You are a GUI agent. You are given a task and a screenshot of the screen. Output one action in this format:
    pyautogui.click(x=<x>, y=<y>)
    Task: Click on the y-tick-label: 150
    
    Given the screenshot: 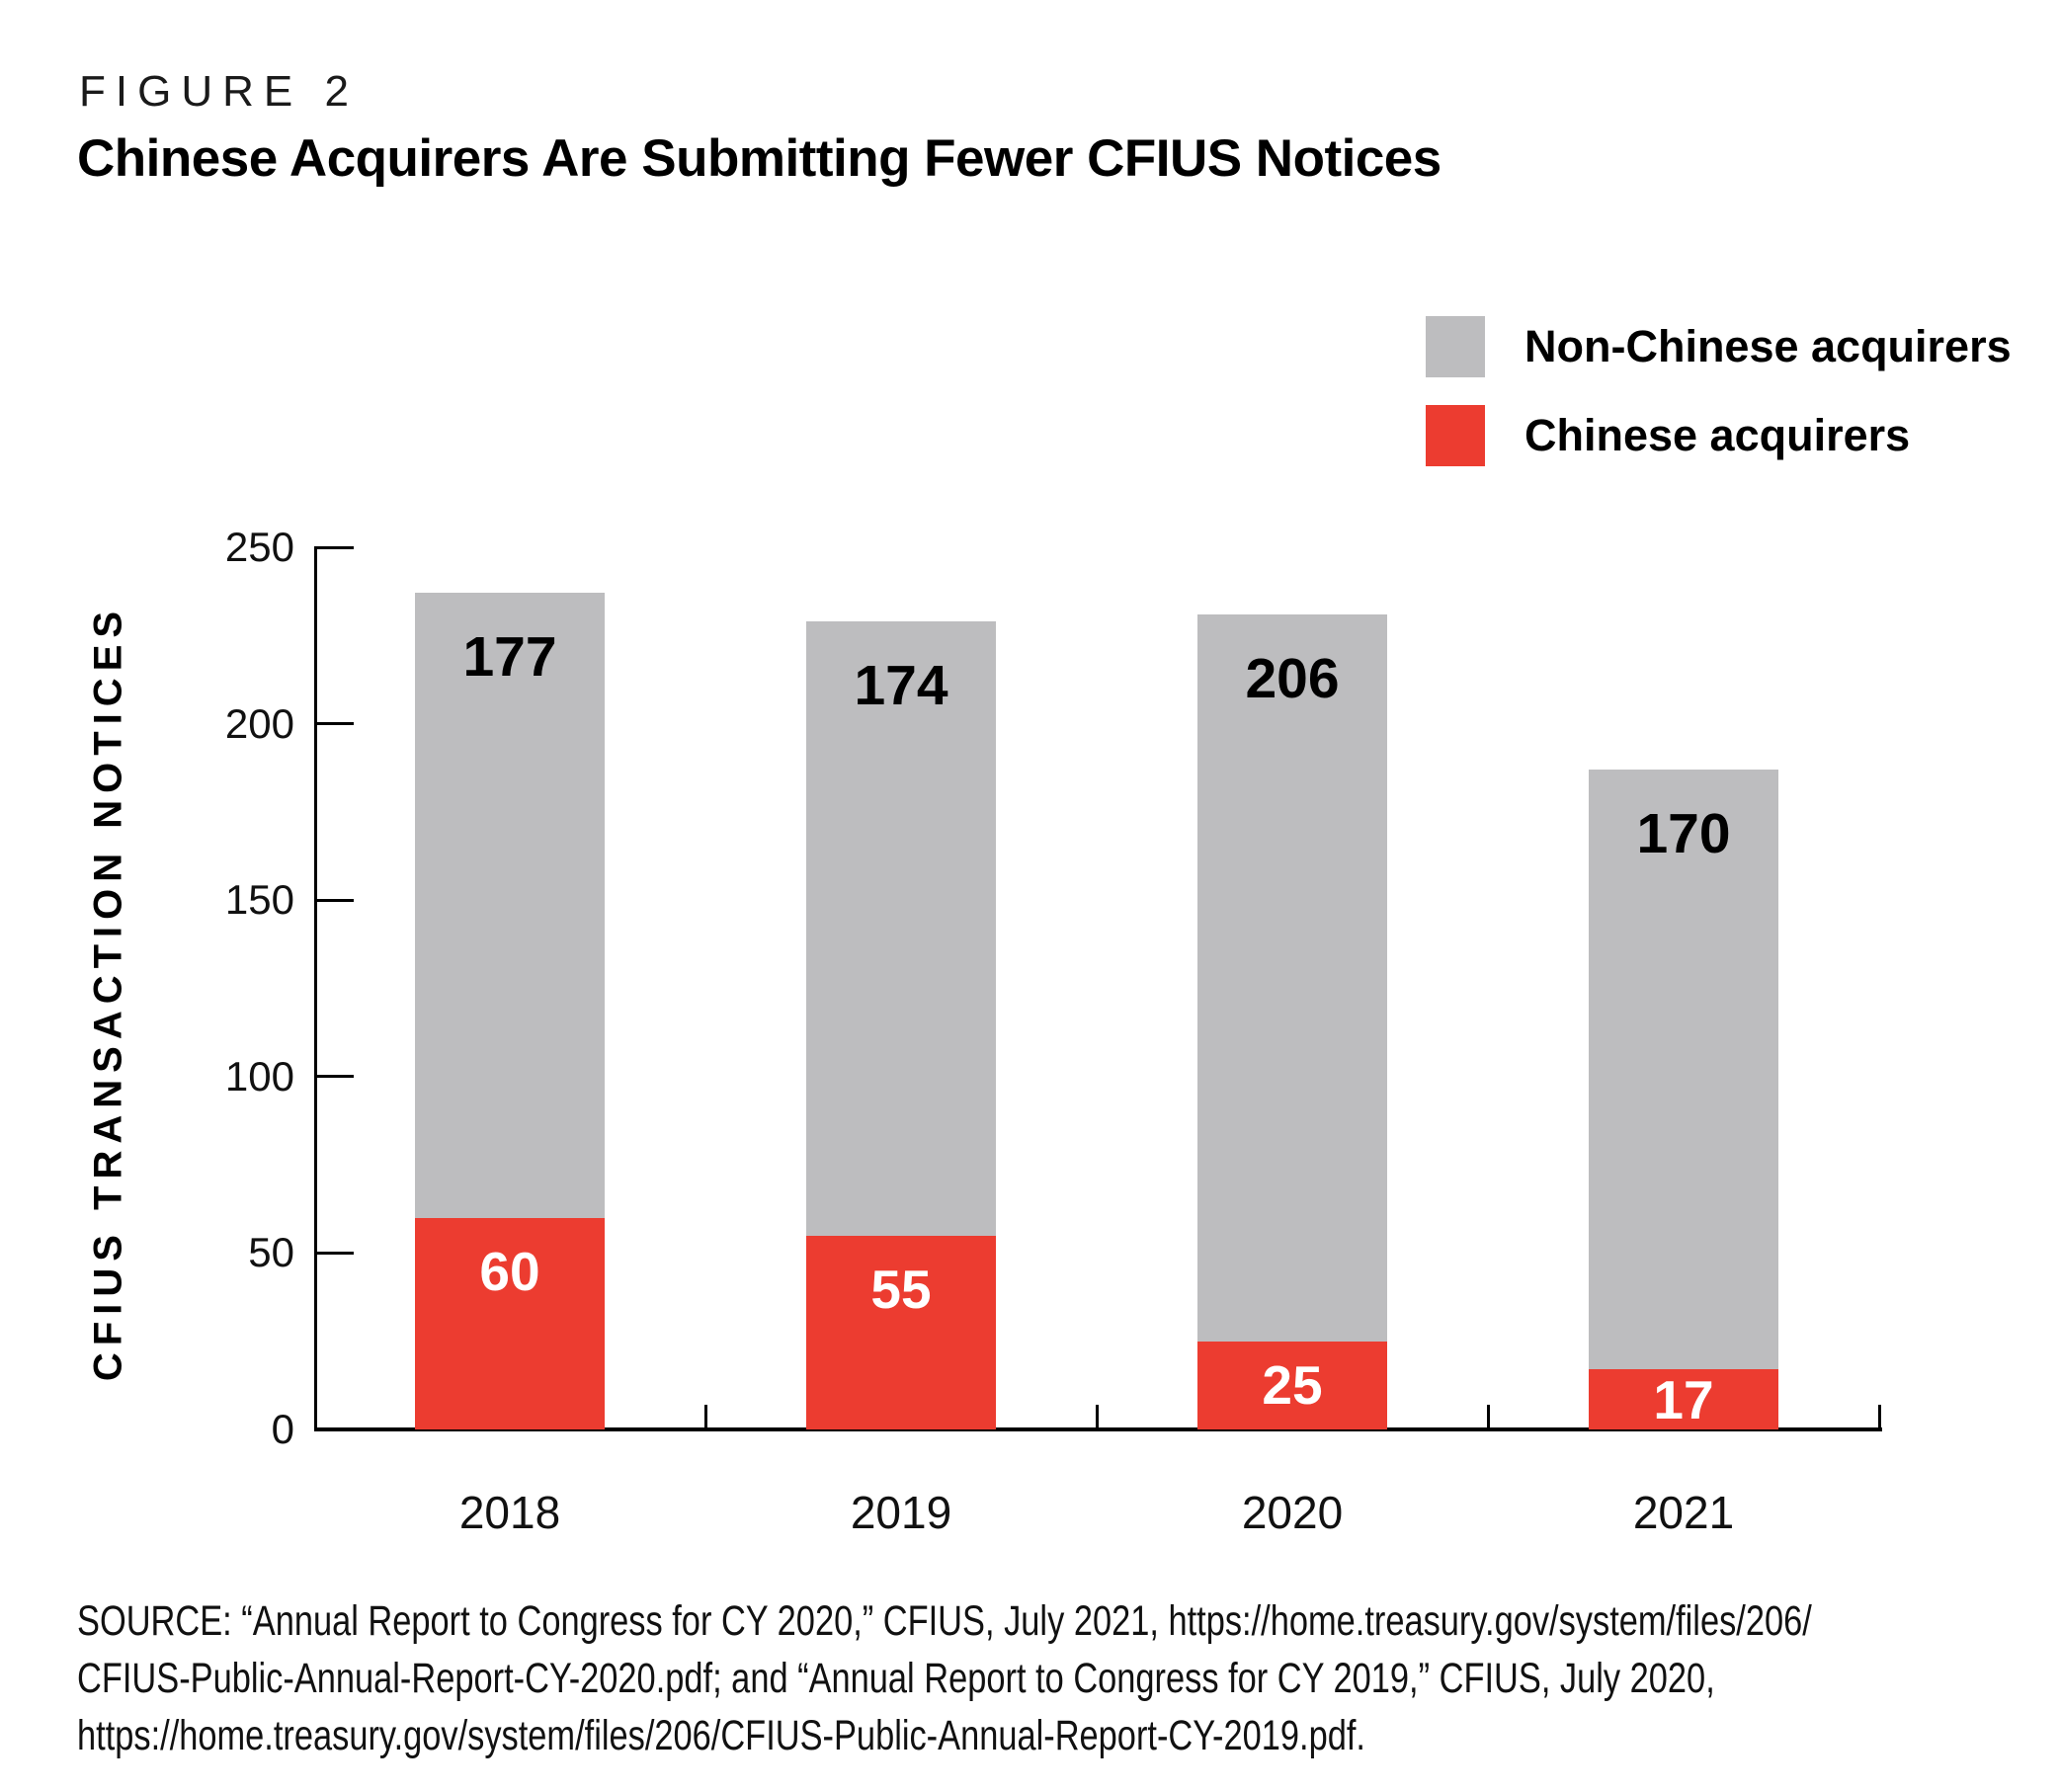 What is the action you would take?
    pyautogui.click(x=259, y=900)
    